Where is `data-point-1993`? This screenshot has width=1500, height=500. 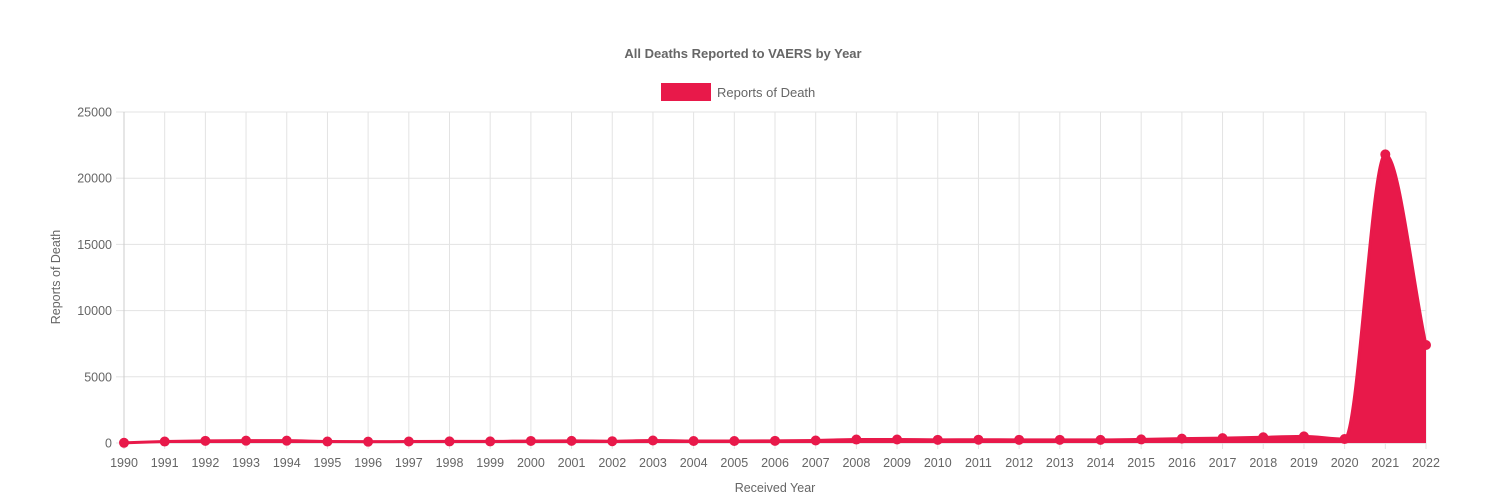 data-point-1993 is located at coordinates (246, 440).